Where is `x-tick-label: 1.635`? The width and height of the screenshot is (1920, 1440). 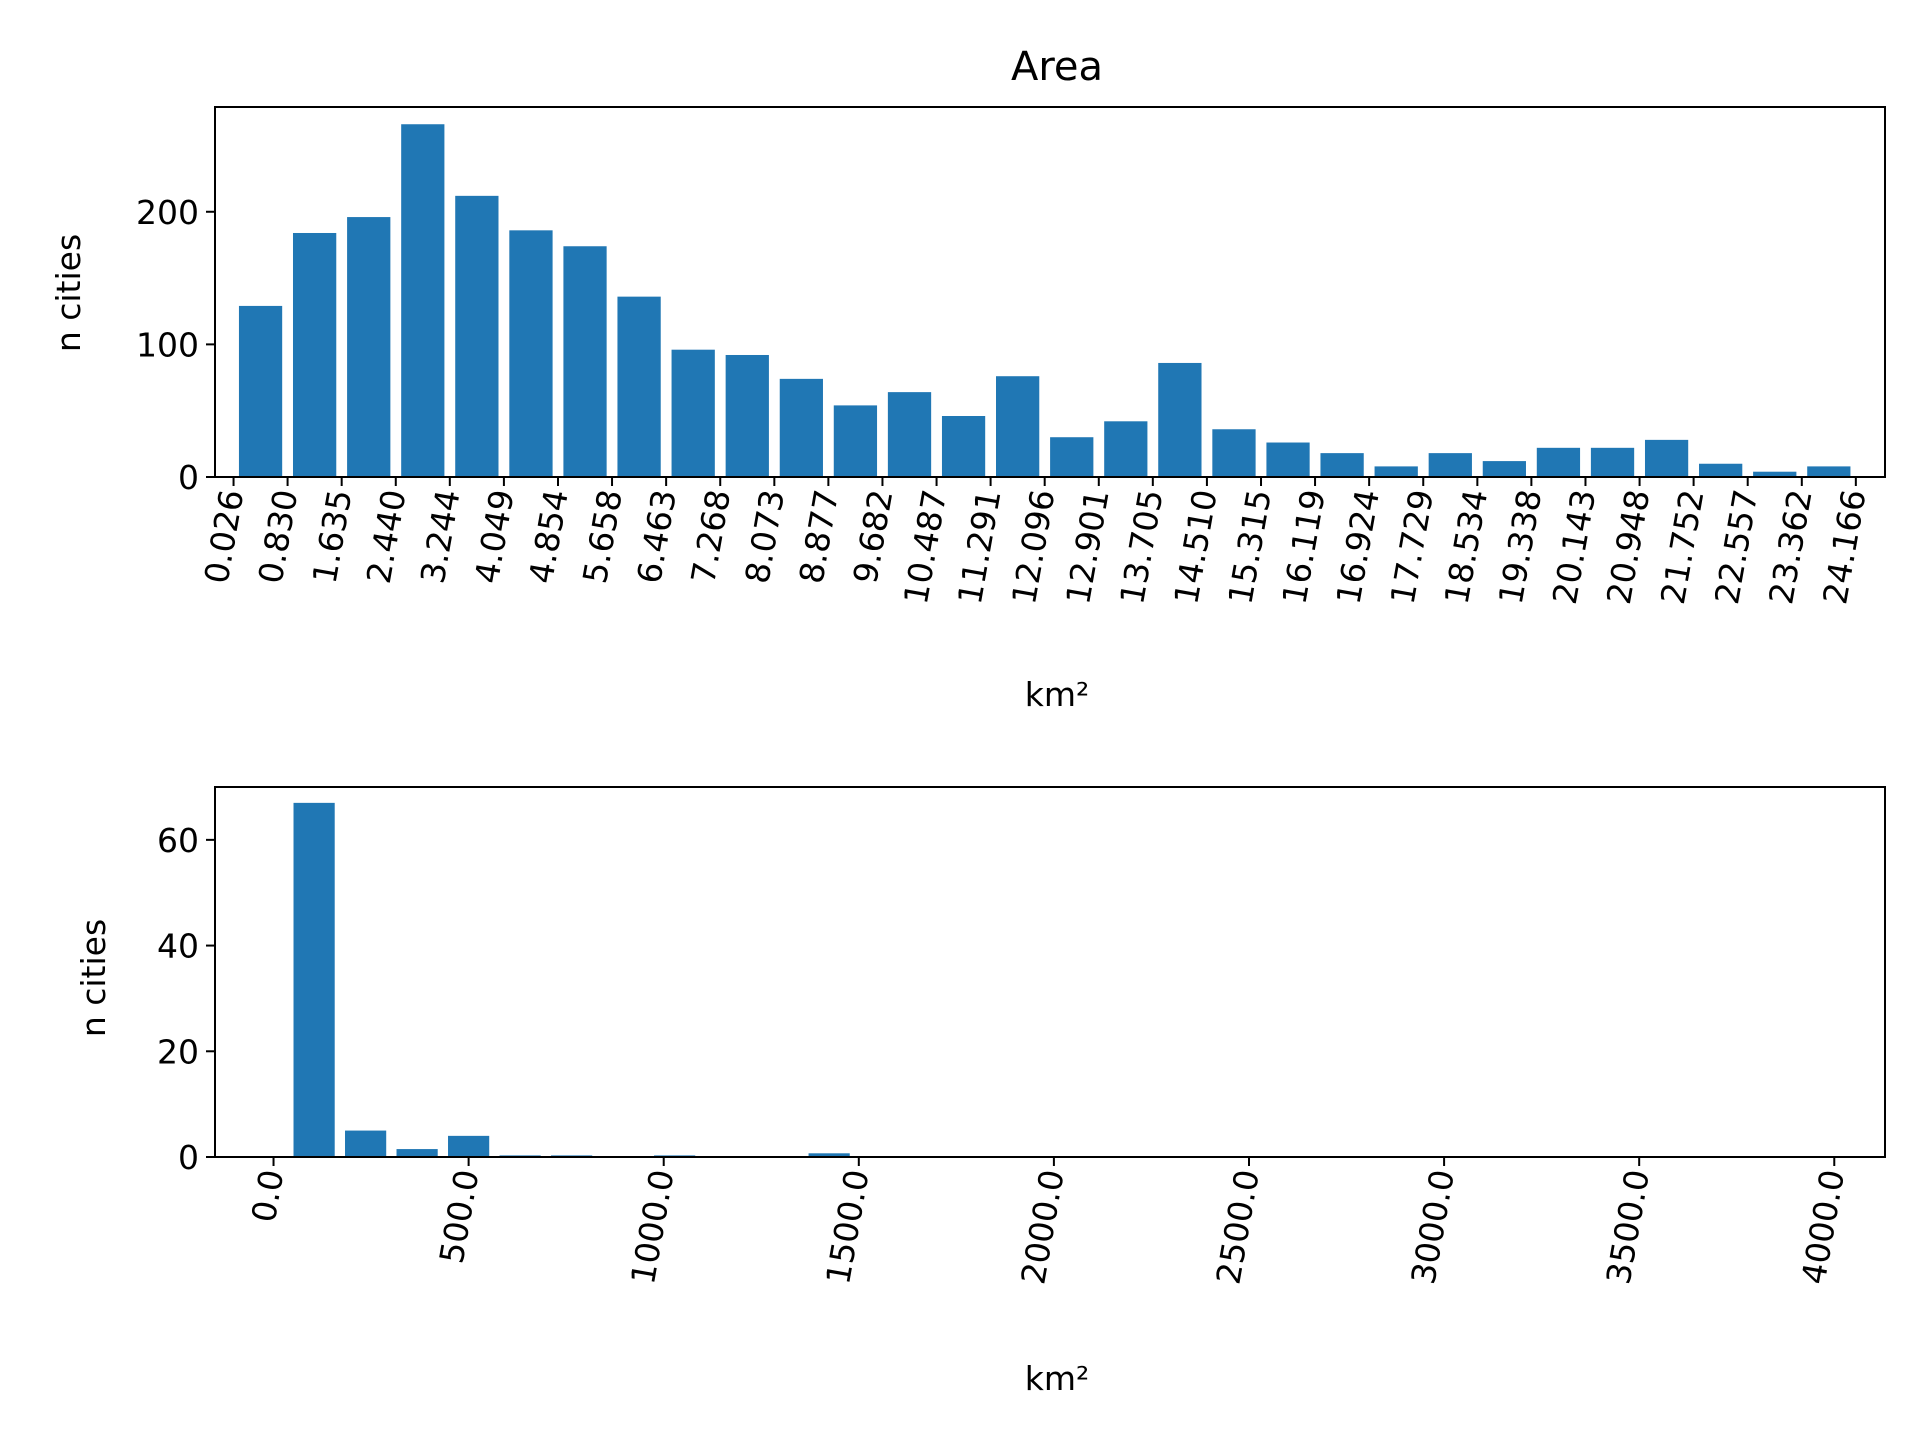
x-tick-label: 1.635 is located at coordinates (332, 537).